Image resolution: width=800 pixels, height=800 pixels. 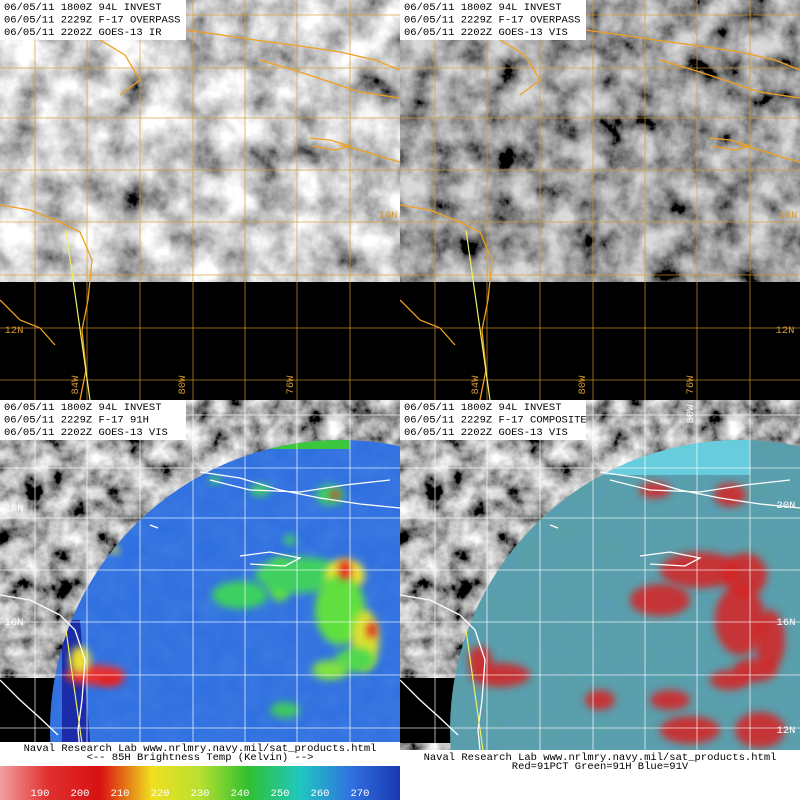 What do you see at coordinates (495, 420) in the screenshot?
I see `header-line: 06/05/11 2229Z F-17 COMPOSITE` at bounding box center [495, 420].